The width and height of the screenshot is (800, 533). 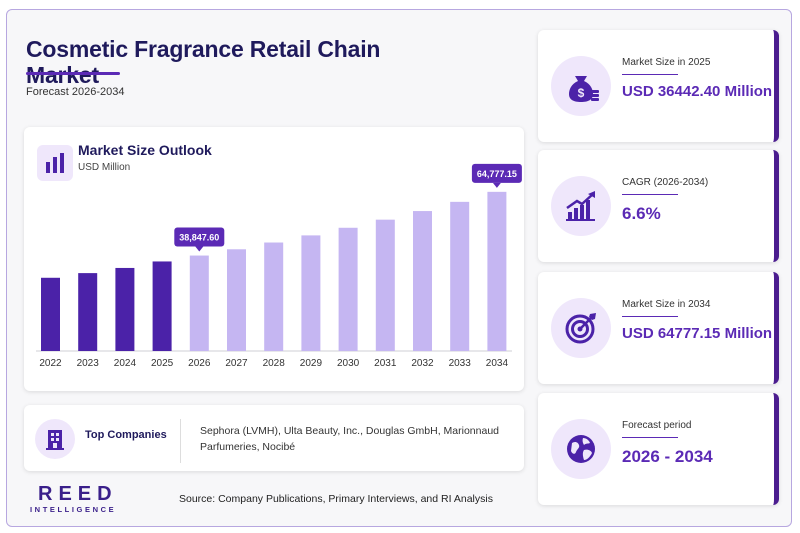 I want to click on stat-card-cagr: CAGR (2026-2034) 6.6%, so click(x=658, y=206).